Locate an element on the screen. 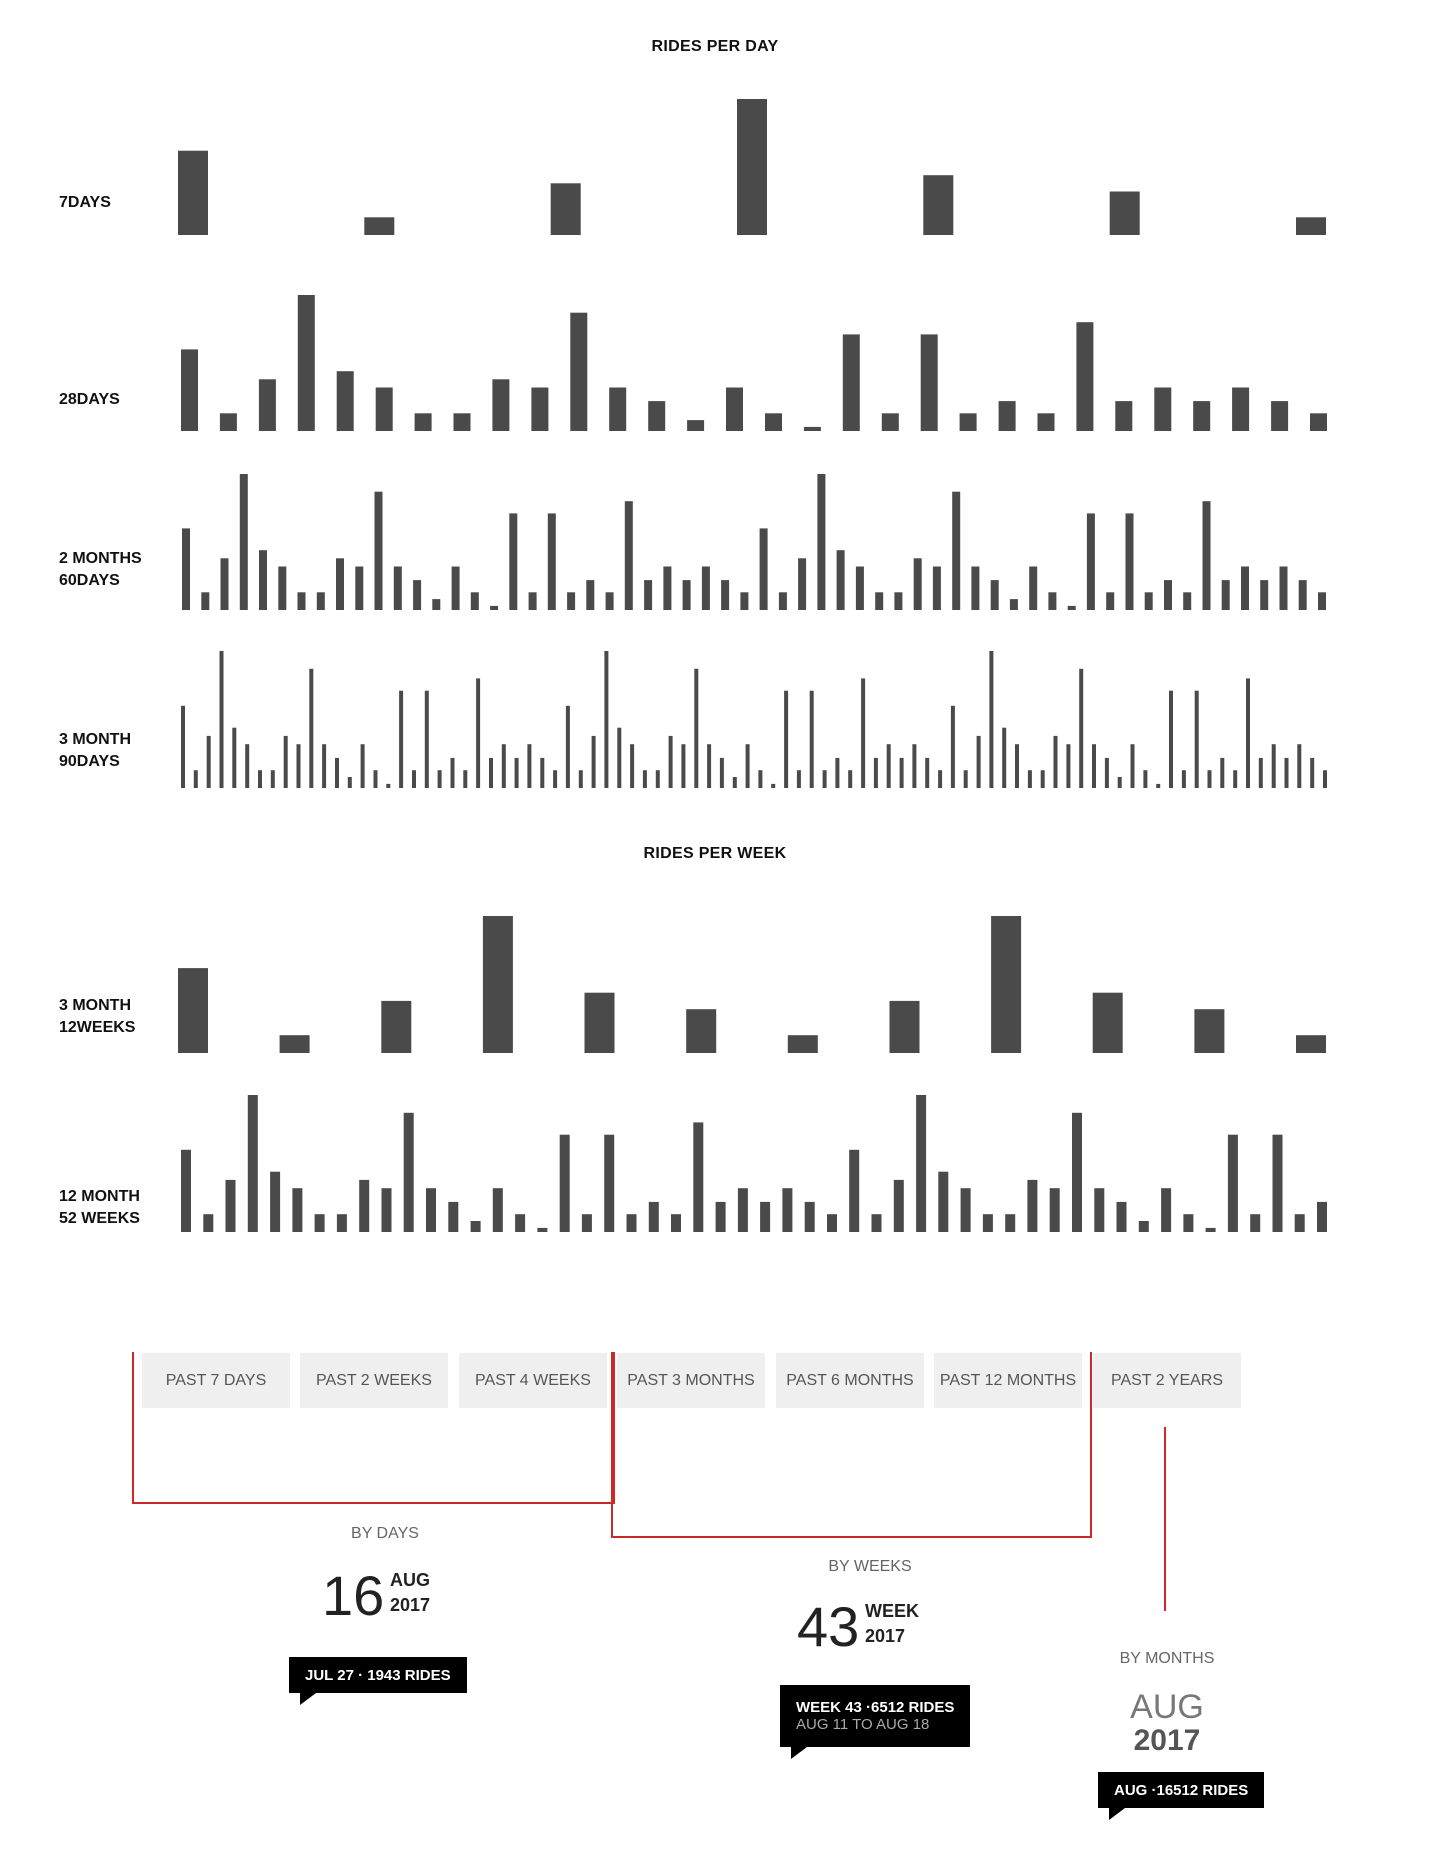  tab-past-12-months: PAST 12 MONTHS is located at coordinates (1008, 1380).